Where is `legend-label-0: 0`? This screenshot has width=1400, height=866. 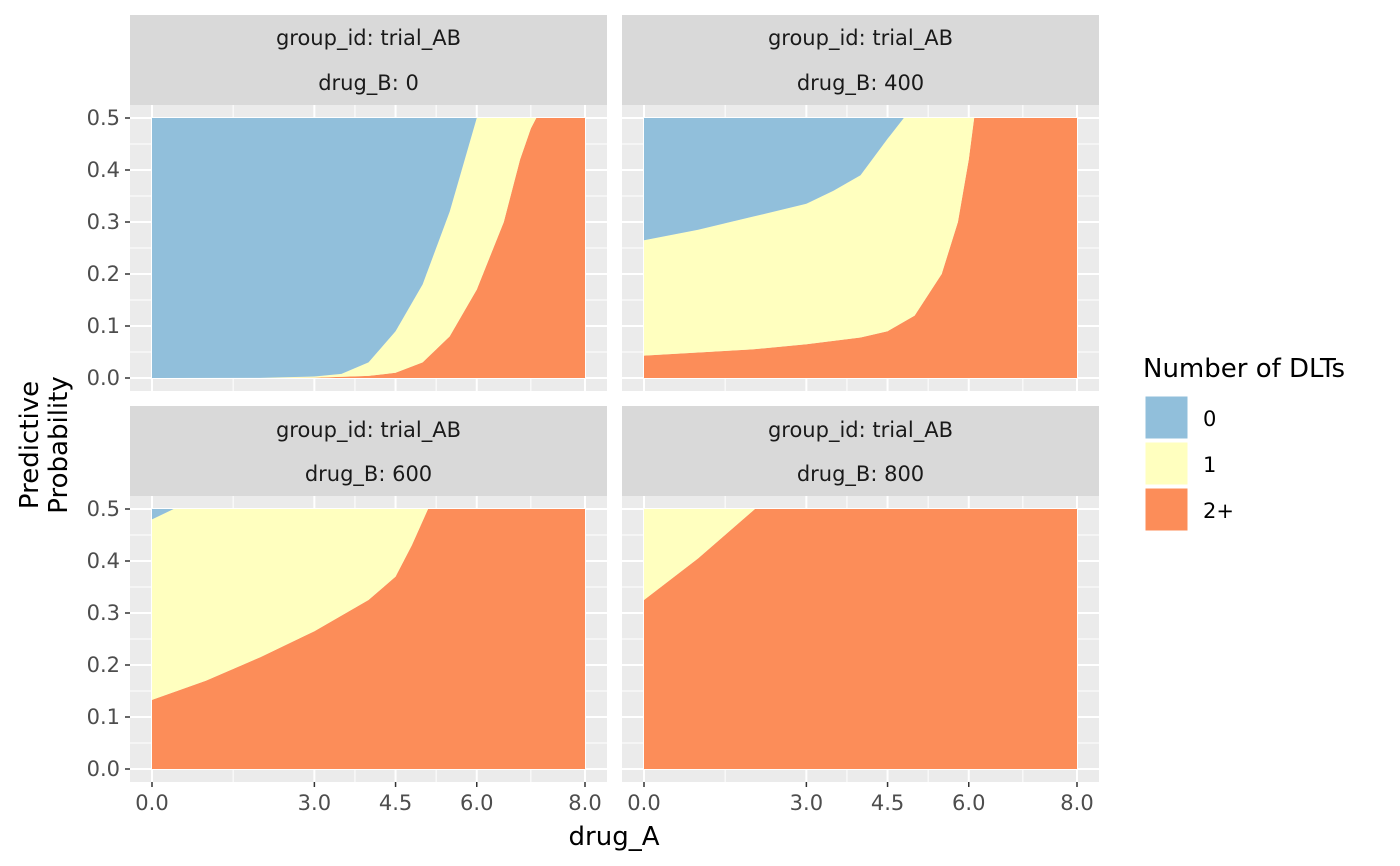 legend-label-0: 0 is located at coordinates (1209, 419).